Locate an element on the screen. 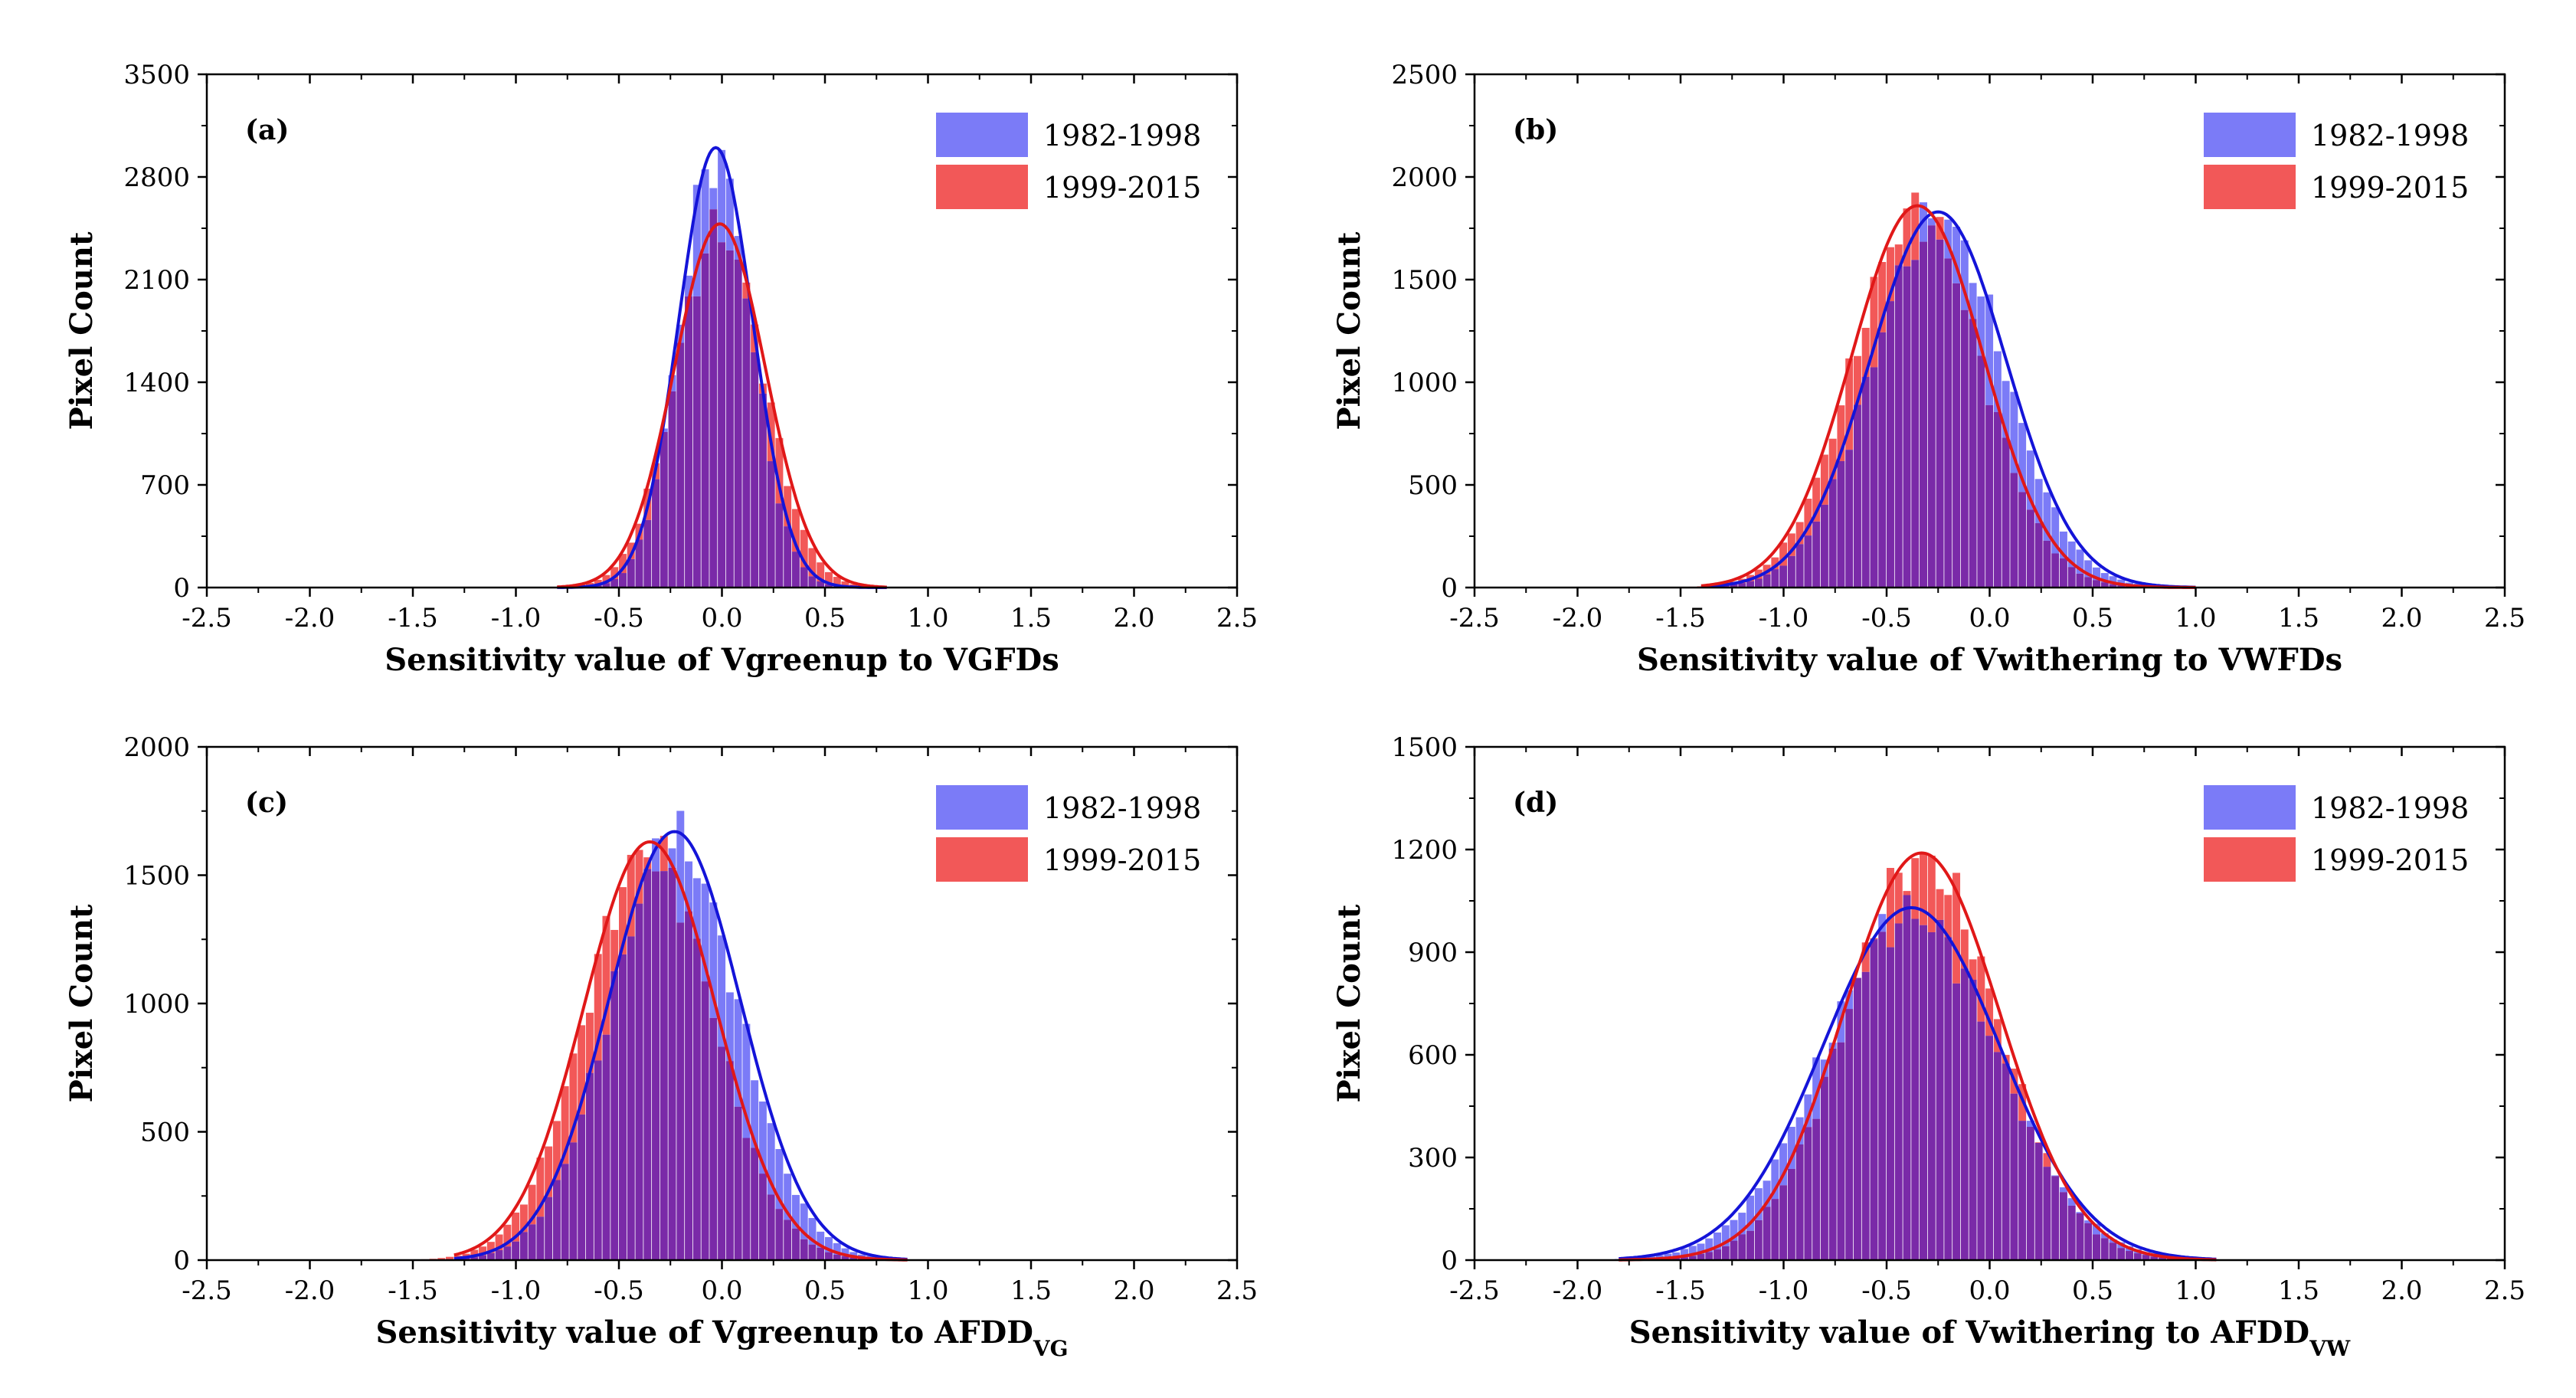  y-tick-label: 2800 is located at coordinates (156, 177).